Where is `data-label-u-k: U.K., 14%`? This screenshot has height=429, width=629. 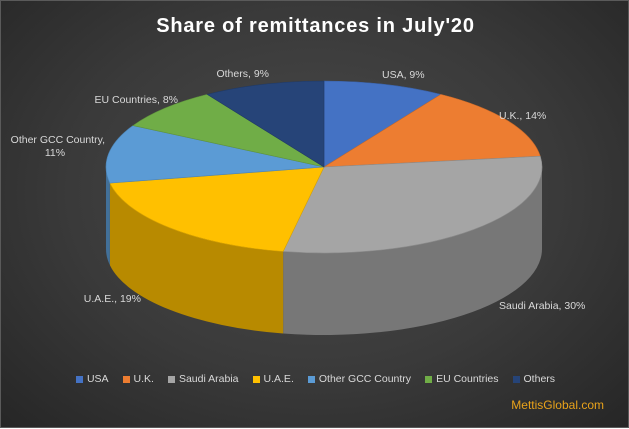
data-label-u-k: U.K., 14% is located at coordinates (522, 116).